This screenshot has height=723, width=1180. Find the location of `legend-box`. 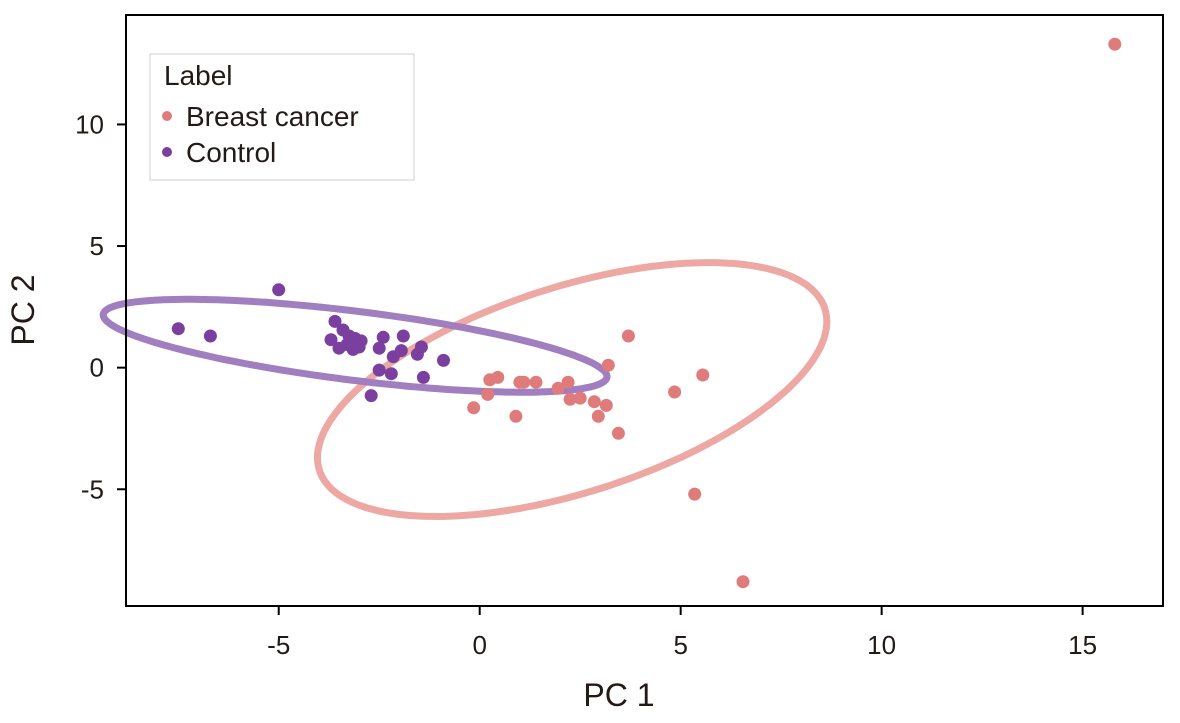

legend-box is located at coordinates (282, 117).